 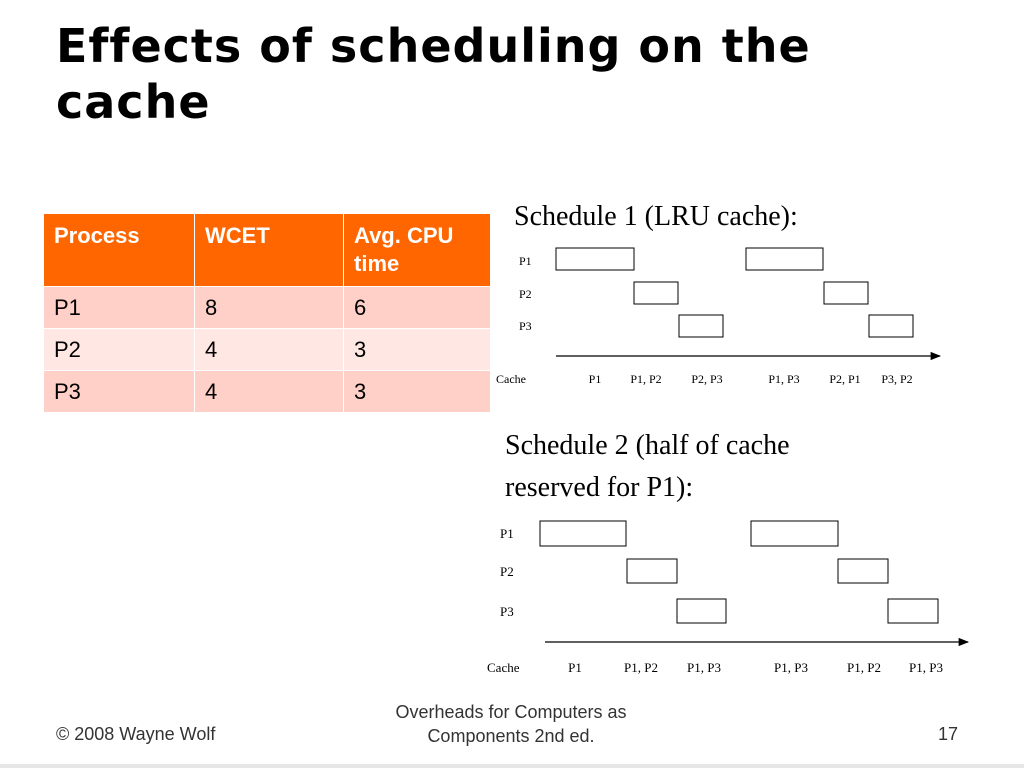 I want to click on schedule1-cache-state: P2, P1, so click(x=844, y=379).